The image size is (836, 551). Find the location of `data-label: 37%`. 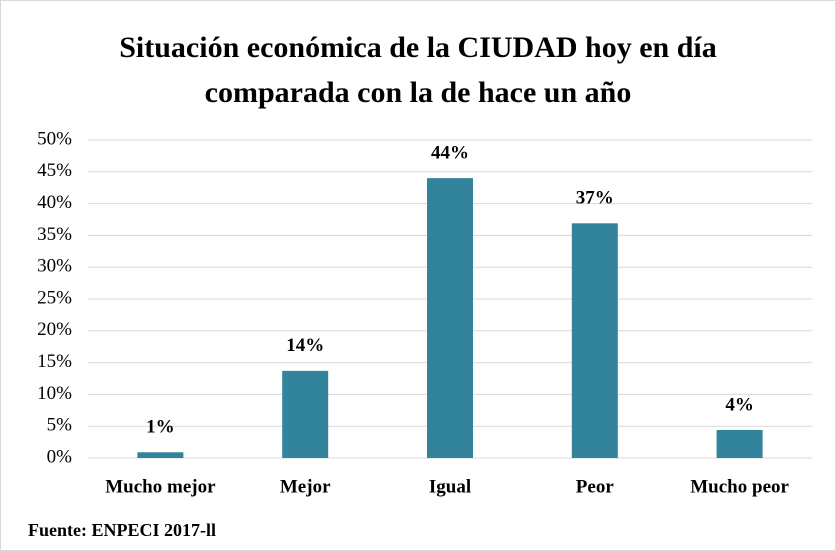

data-label: 37% is located at coordinates (595, 198).